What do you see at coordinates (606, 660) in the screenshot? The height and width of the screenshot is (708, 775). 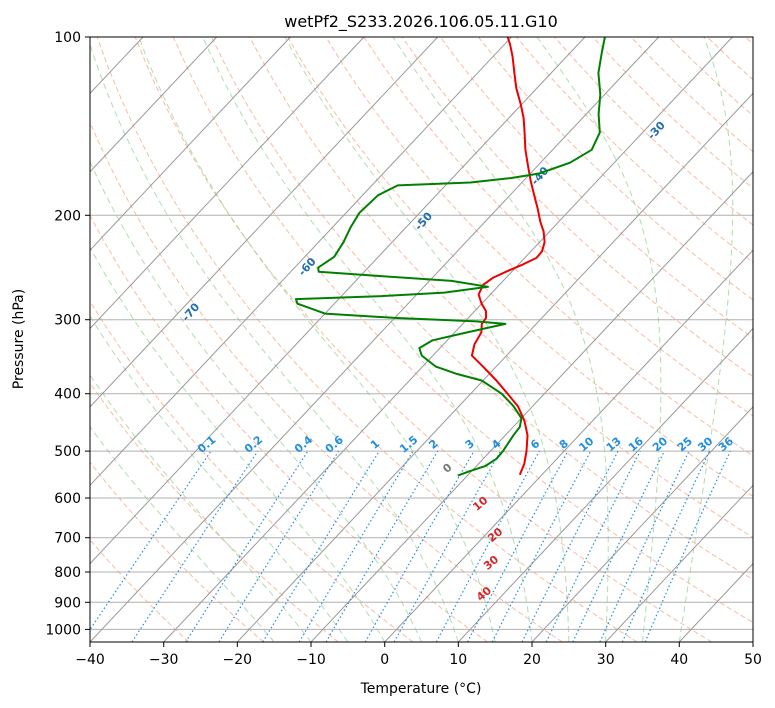 I see `x-tick-label: 30` at bounding box center [606, 660].